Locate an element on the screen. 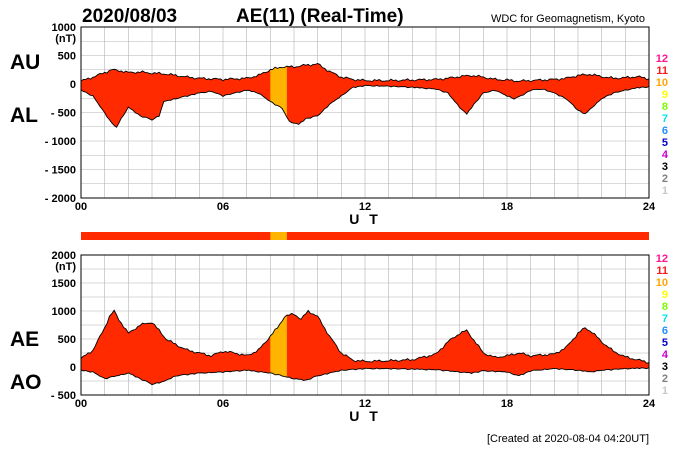 Image resolution: width=700 pixels, height=450 pixels. area-fill-ae-ao is located at coordinates (365, 347).